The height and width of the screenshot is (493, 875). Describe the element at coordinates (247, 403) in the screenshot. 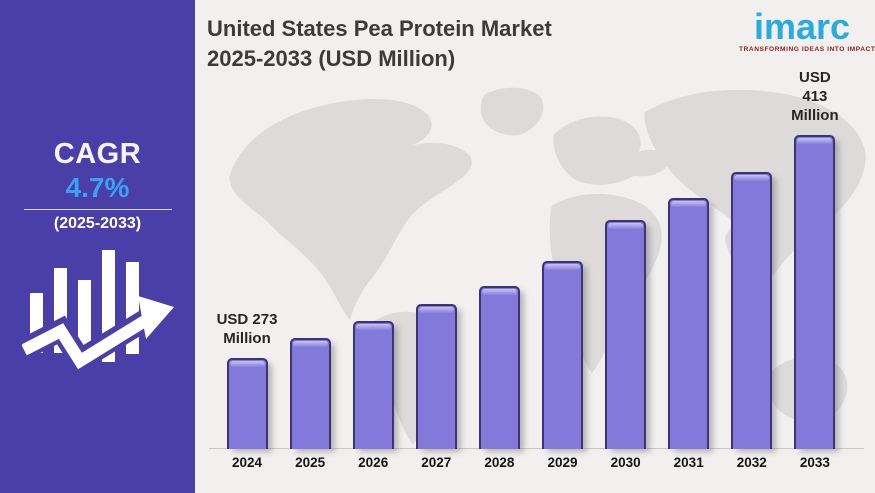

I see `bar-2024` at that location.